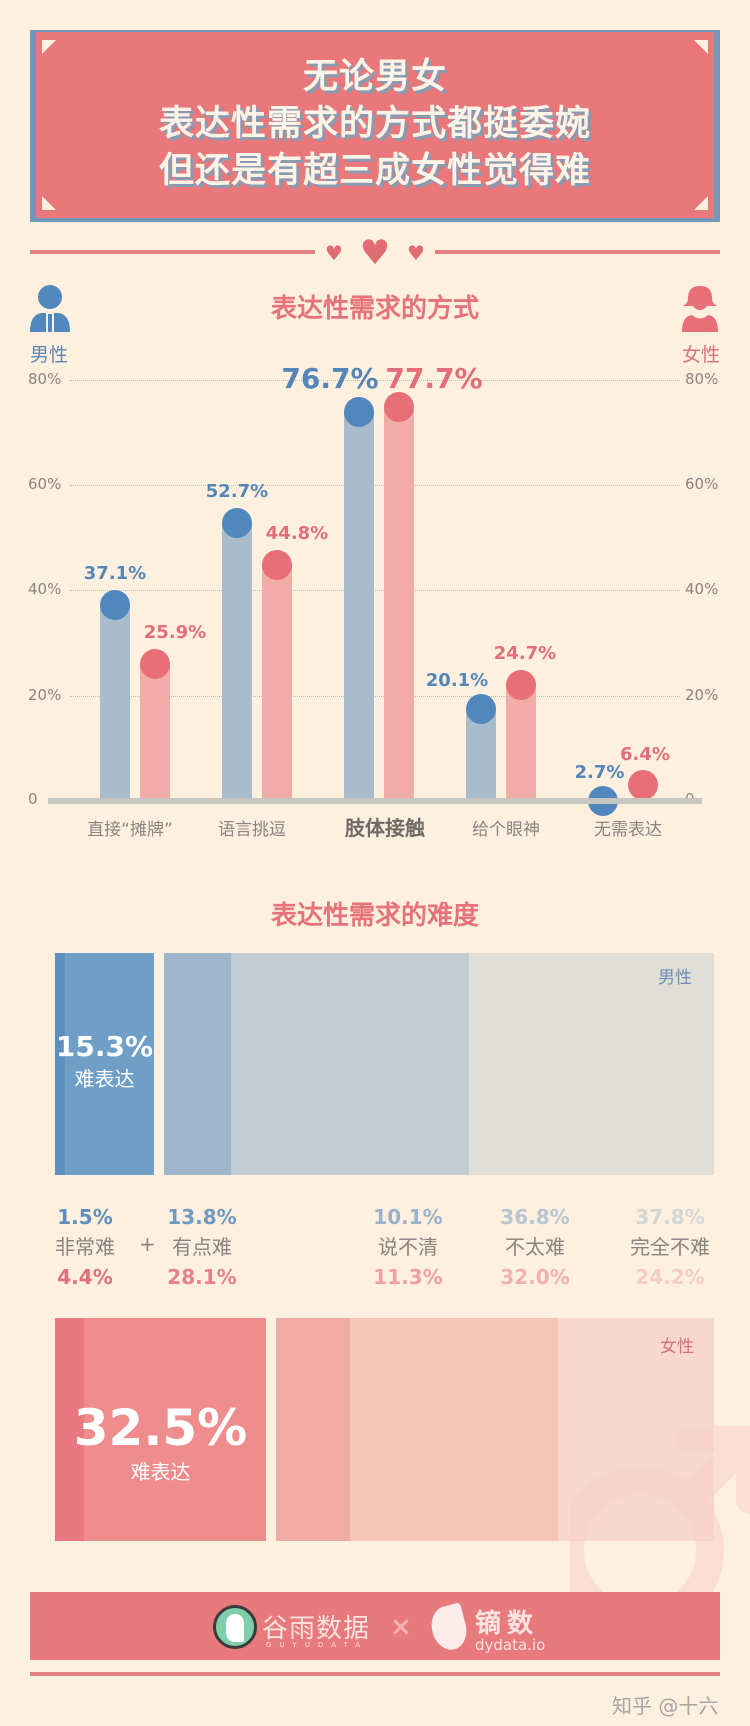 This screenshot has height=1726, width=750. What do you see at coordinates (670, 1277) in the screenshot?
I see `female-value: 24.2%` at bounding box center [670, 1277].